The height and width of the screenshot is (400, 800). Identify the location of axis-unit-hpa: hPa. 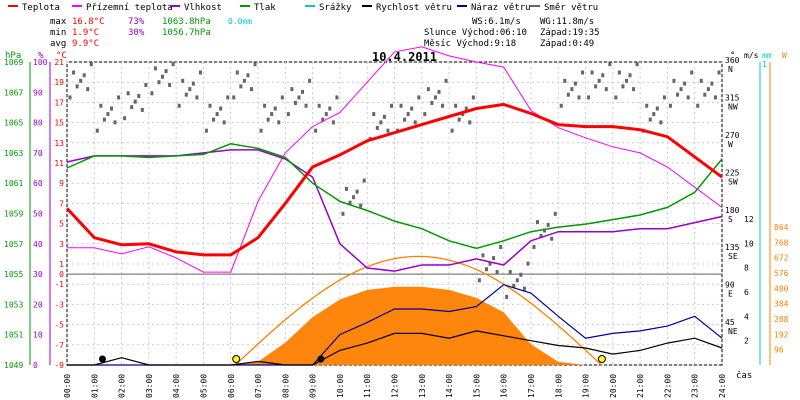
(13, 56).